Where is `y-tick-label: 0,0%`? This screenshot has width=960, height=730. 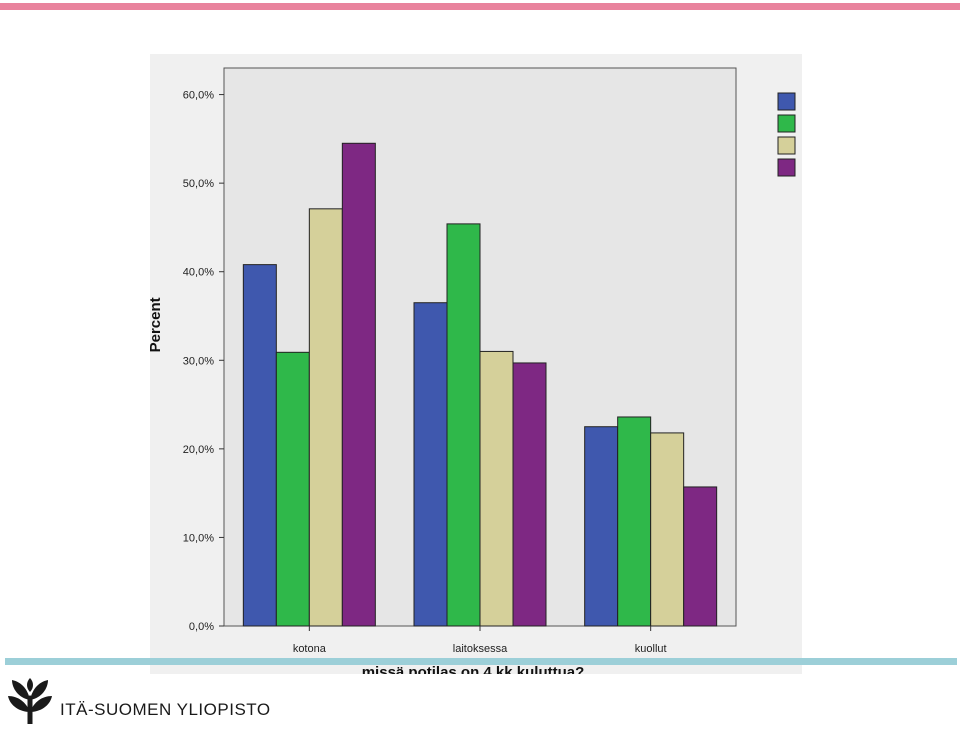
y-tick-label: 0,0% is located at coordinates (201, 627).